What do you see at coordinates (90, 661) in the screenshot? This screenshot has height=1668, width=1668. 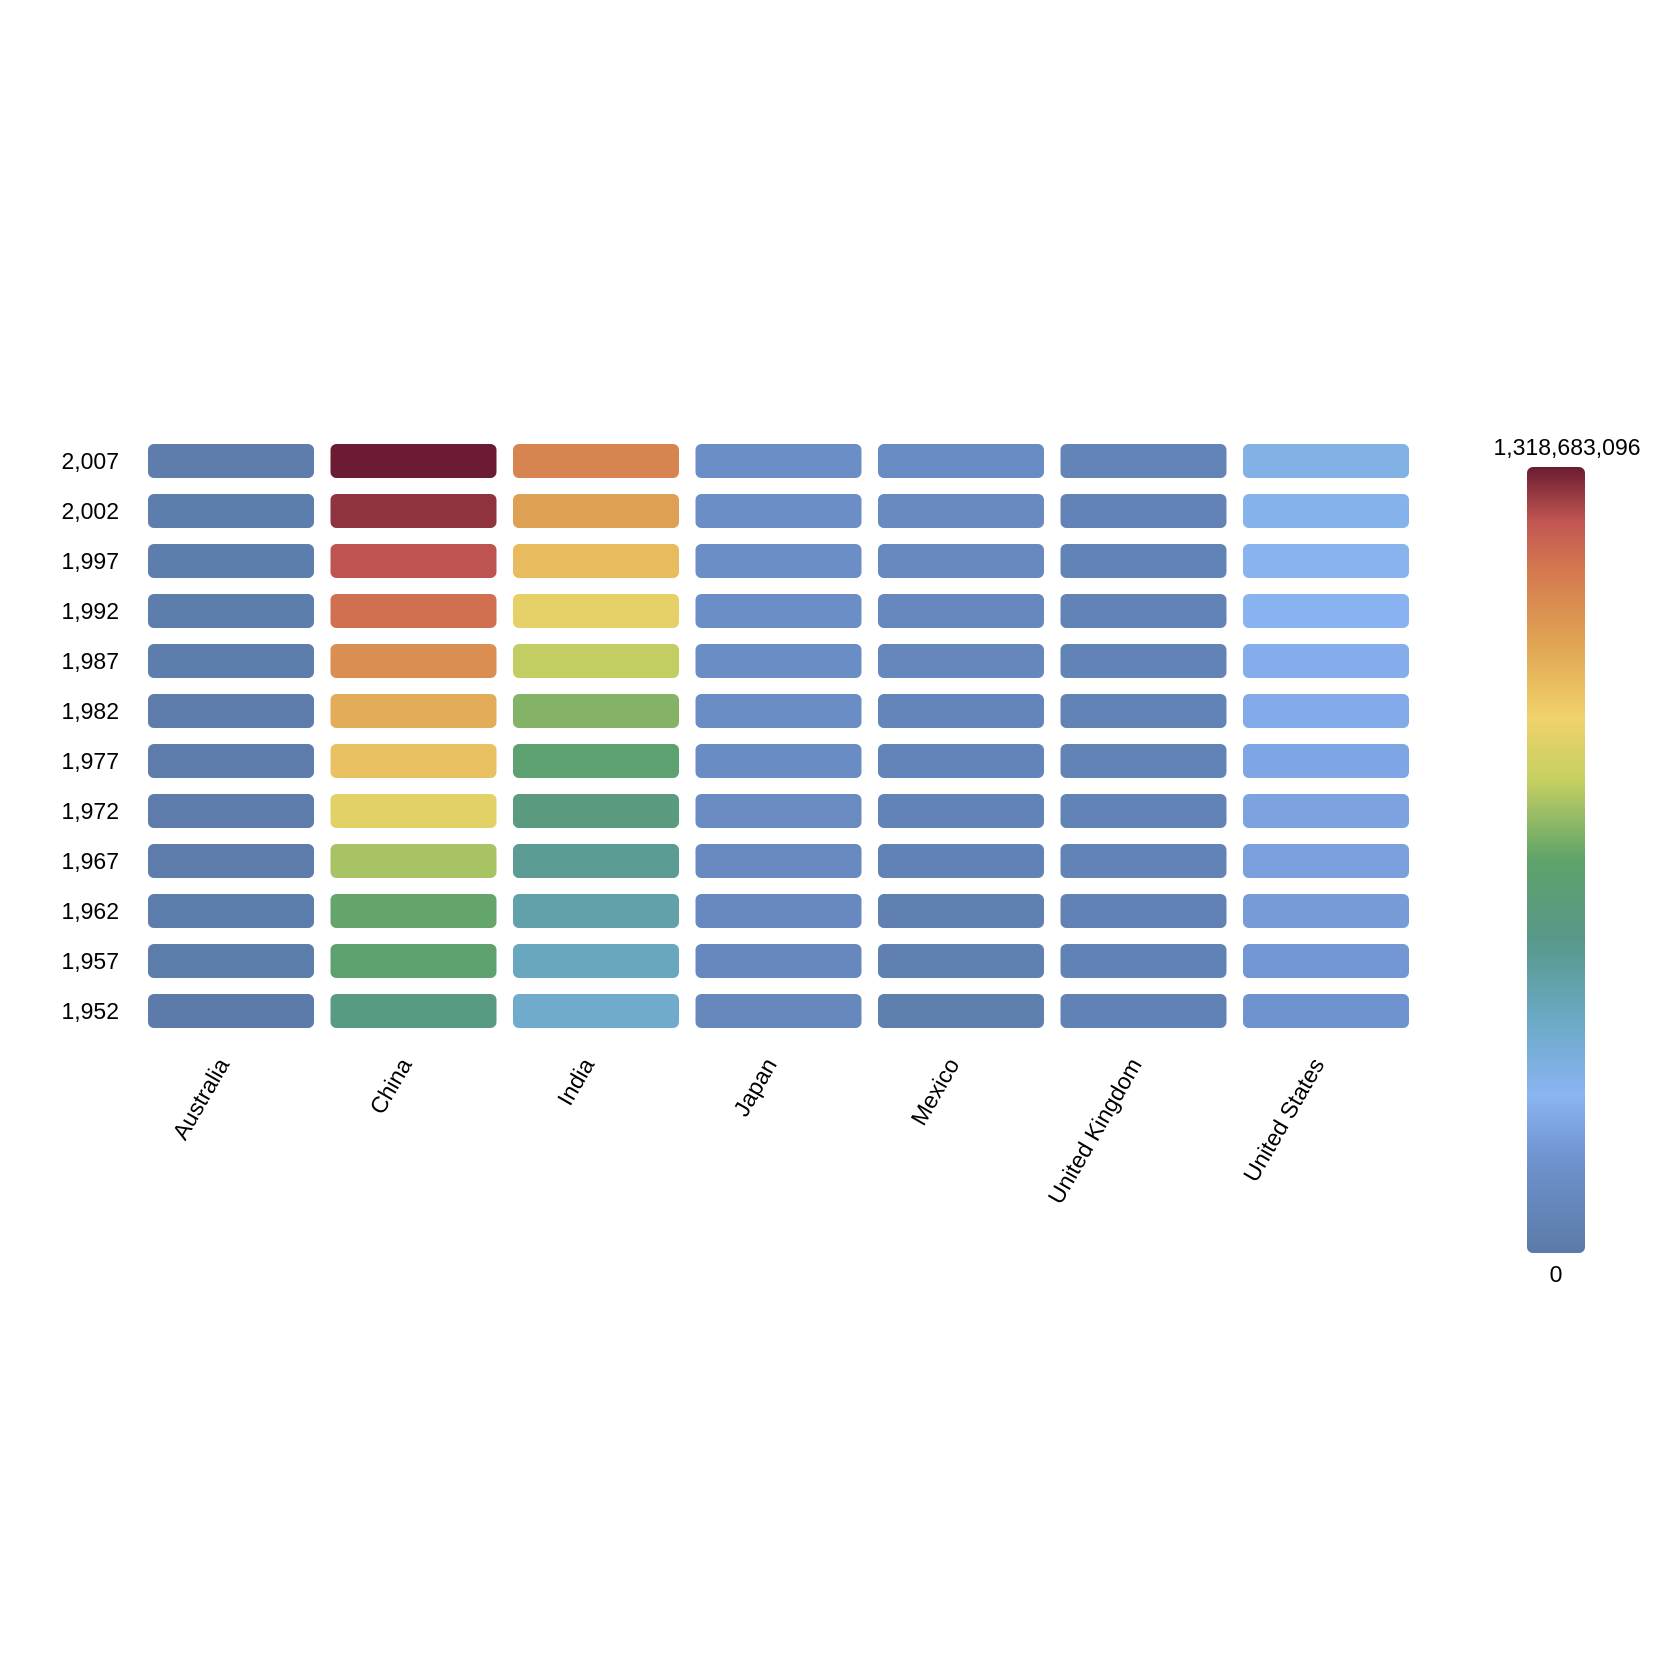 I see `y-tick-label: 1,987` at bounding box center [90, 661].